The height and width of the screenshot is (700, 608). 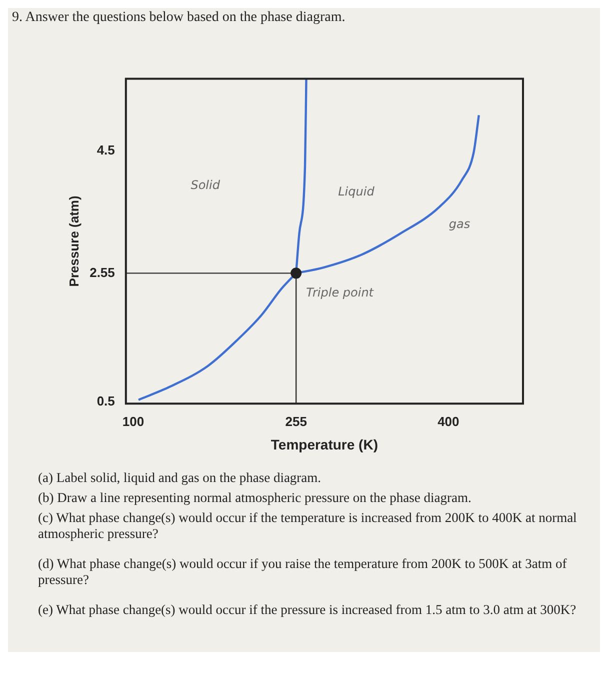 What do you see at coordinates (459, 224) in the screenshot?
I see `annotation: gas` at bounding box center [459, 224].